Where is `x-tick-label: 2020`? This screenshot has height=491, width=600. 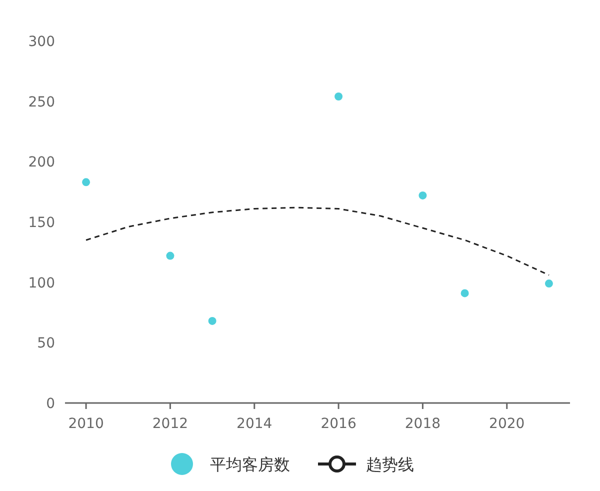
x-tick-label: 2020 is located at coordinates (507, 424).